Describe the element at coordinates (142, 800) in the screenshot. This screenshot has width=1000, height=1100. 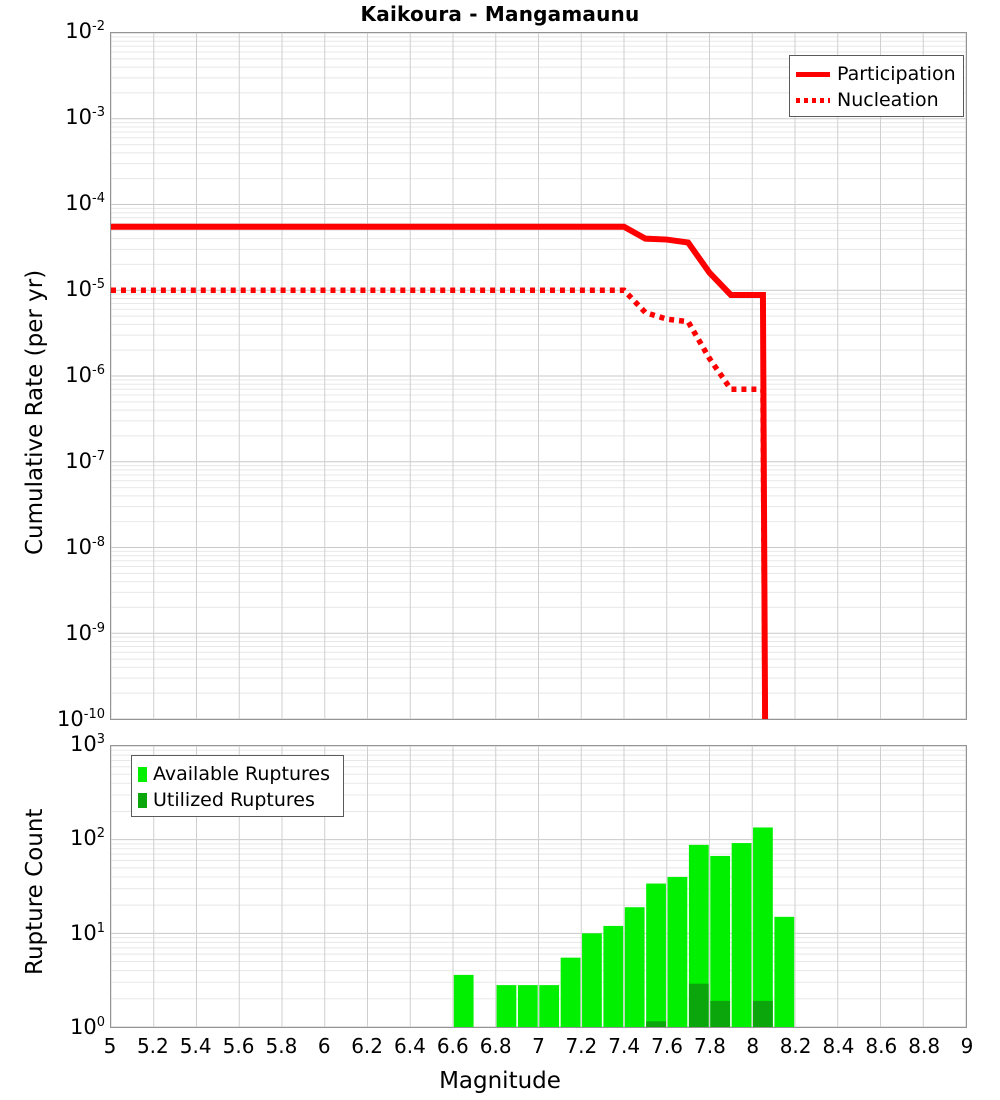
I see `utilized-ruptures-swatch-icon` at that location.